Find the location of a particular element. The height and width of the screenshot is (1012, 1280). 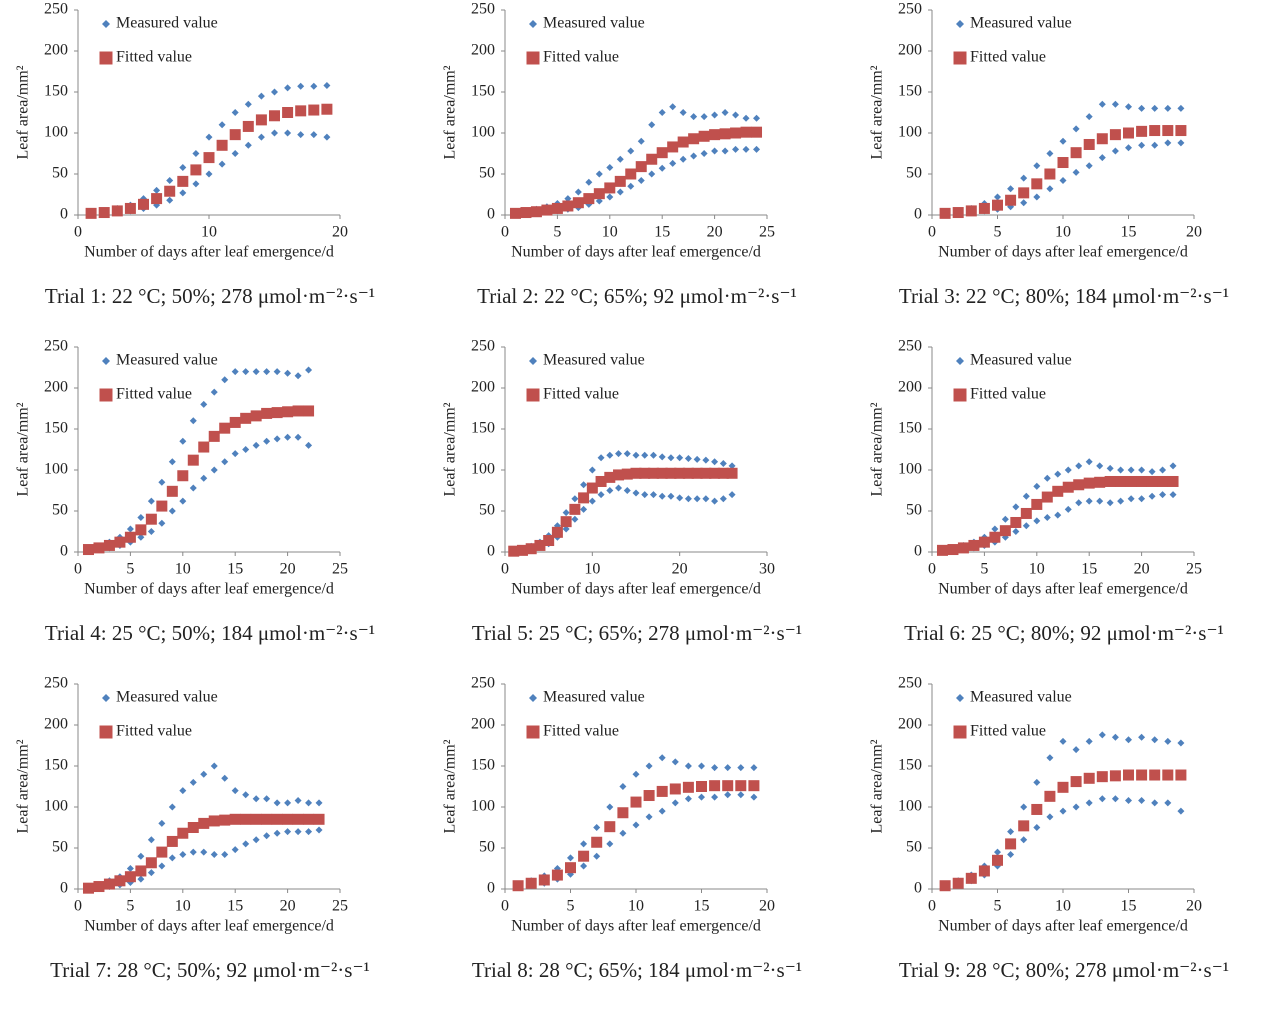

y-tick-label: 0 is located at coordinates (918, 214).